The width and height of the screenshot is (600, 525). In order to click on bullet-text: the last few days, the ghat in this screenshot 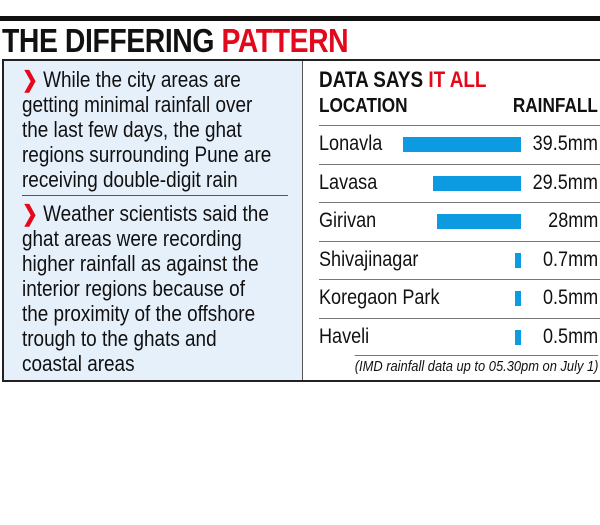, I will do `click(132, 129)`.